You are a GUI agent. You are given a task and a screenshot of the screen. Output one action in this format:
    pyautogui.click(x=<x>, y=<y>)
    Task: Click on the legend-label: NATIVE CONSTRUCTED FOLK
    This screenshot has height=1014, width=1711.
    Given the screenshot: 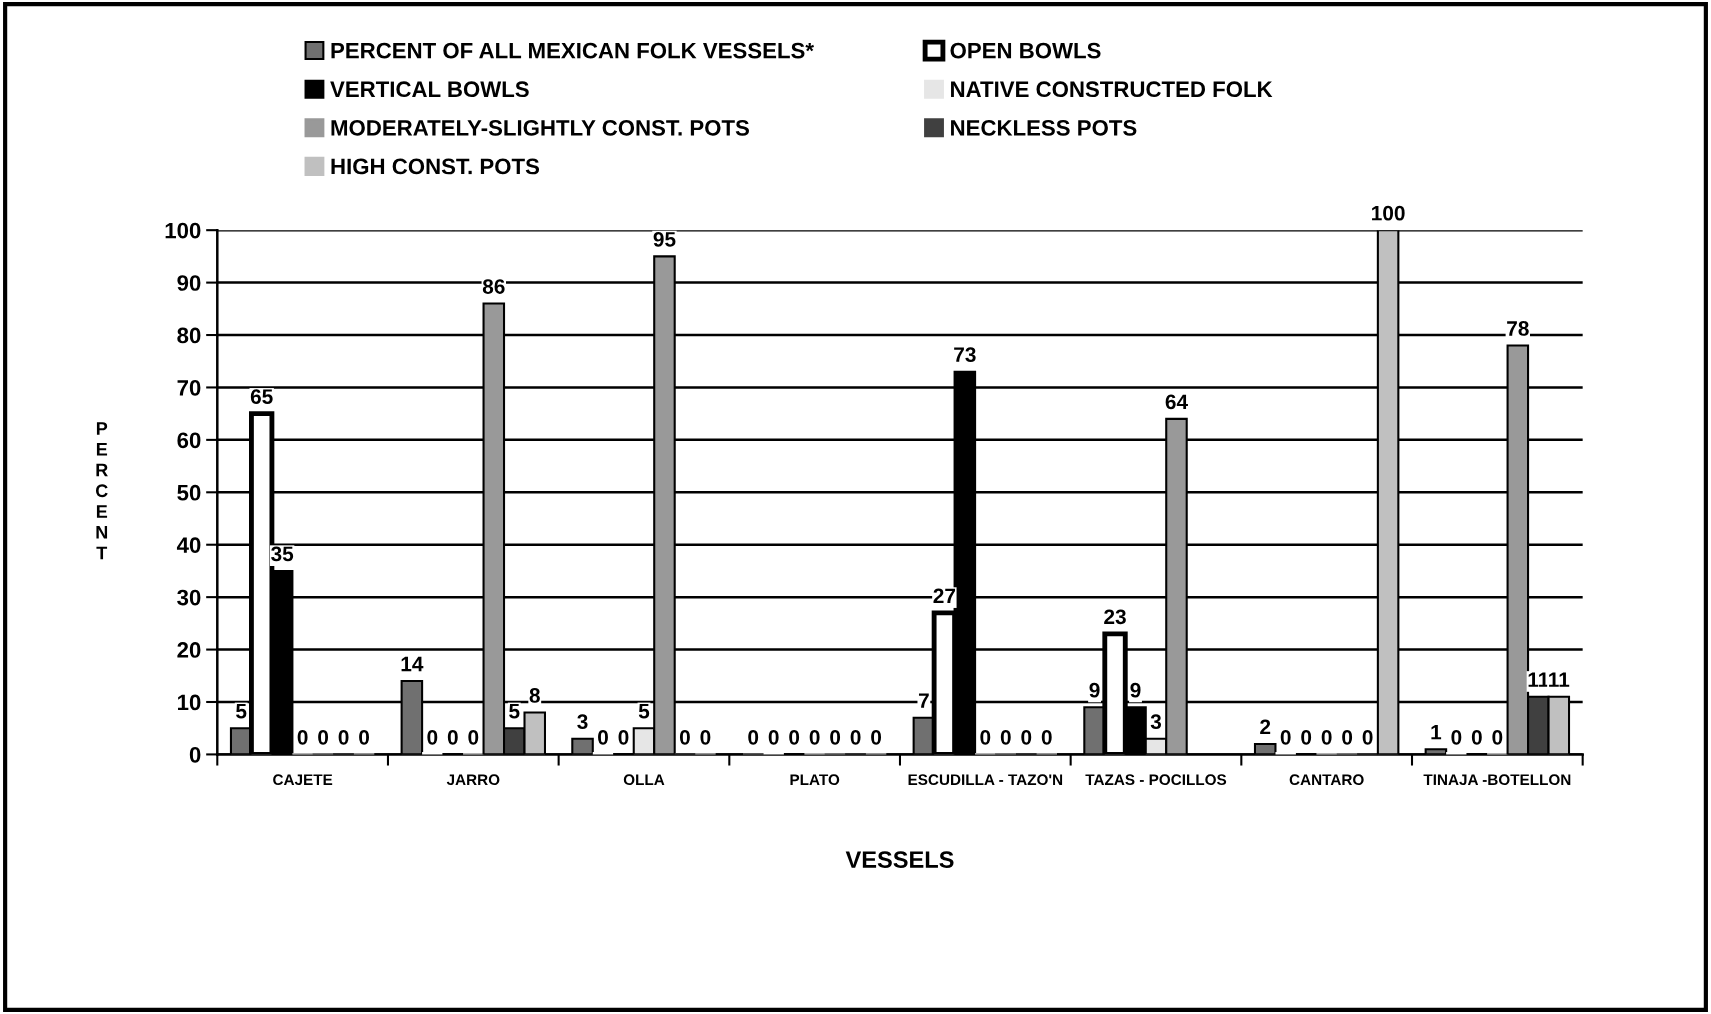 What is the action you would take?
    pyautogui.click(x=1112, y=89)
    